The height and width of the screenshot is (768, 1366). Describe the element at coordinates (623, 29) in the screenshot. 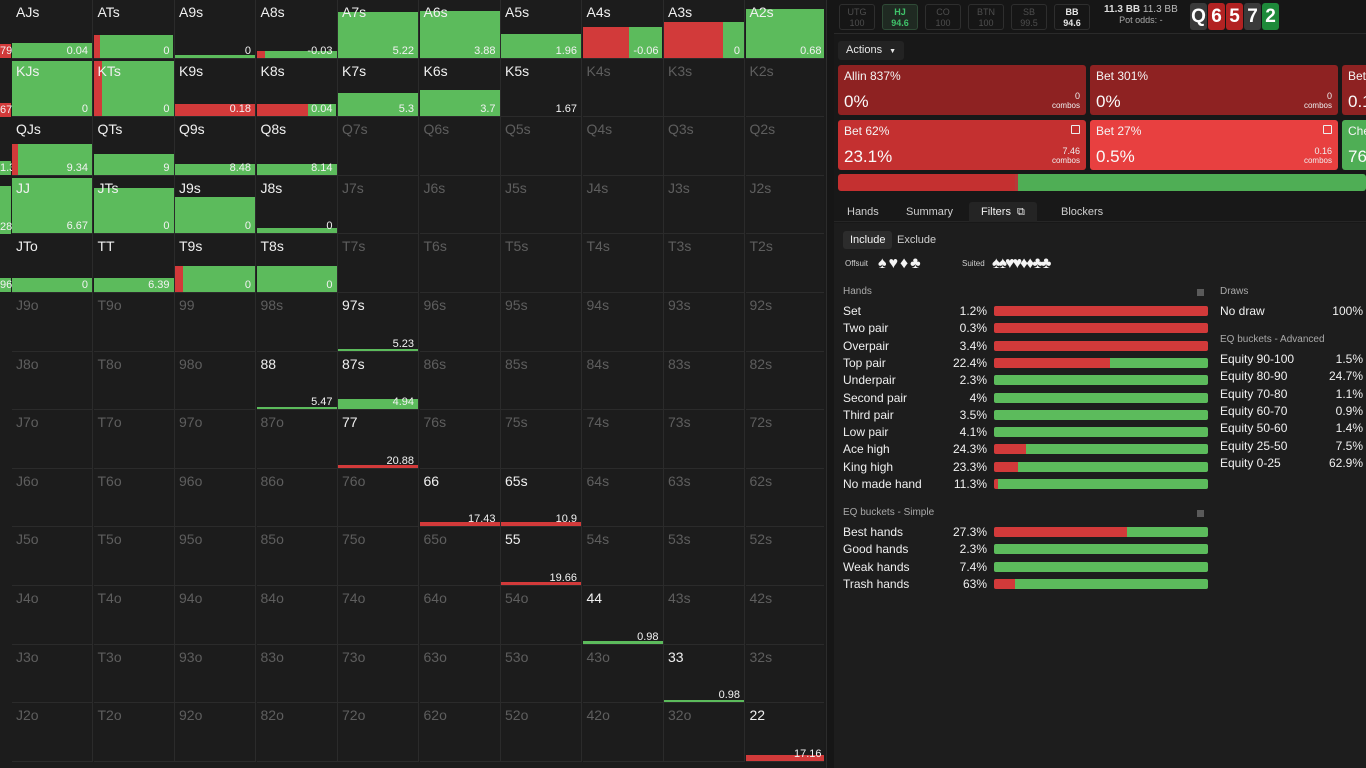

I see `hand-cell: A4s -0.06` at that location.